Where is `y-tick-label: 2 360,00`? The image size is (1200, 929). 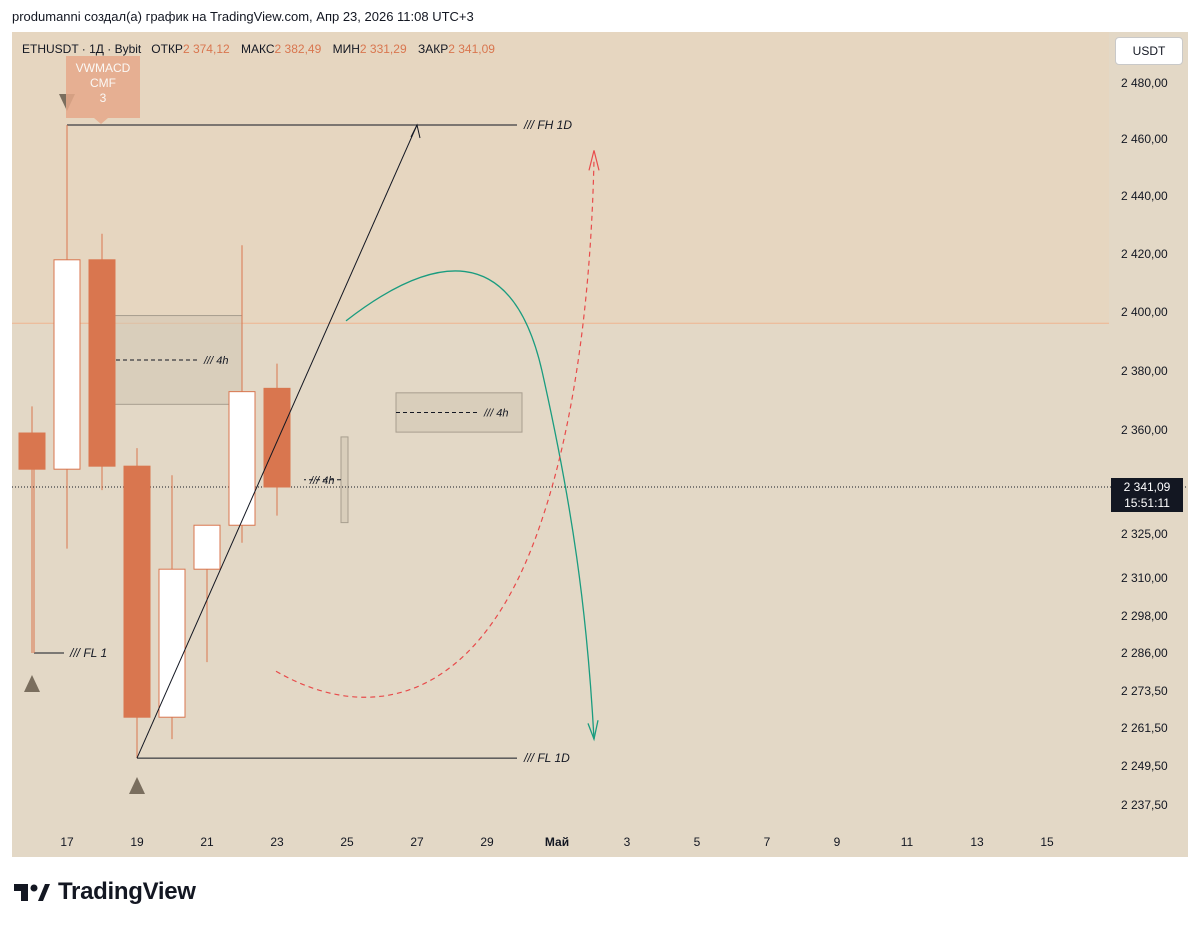
y-tick-label: 2 360,00 is located at coordinates (1144, 430).